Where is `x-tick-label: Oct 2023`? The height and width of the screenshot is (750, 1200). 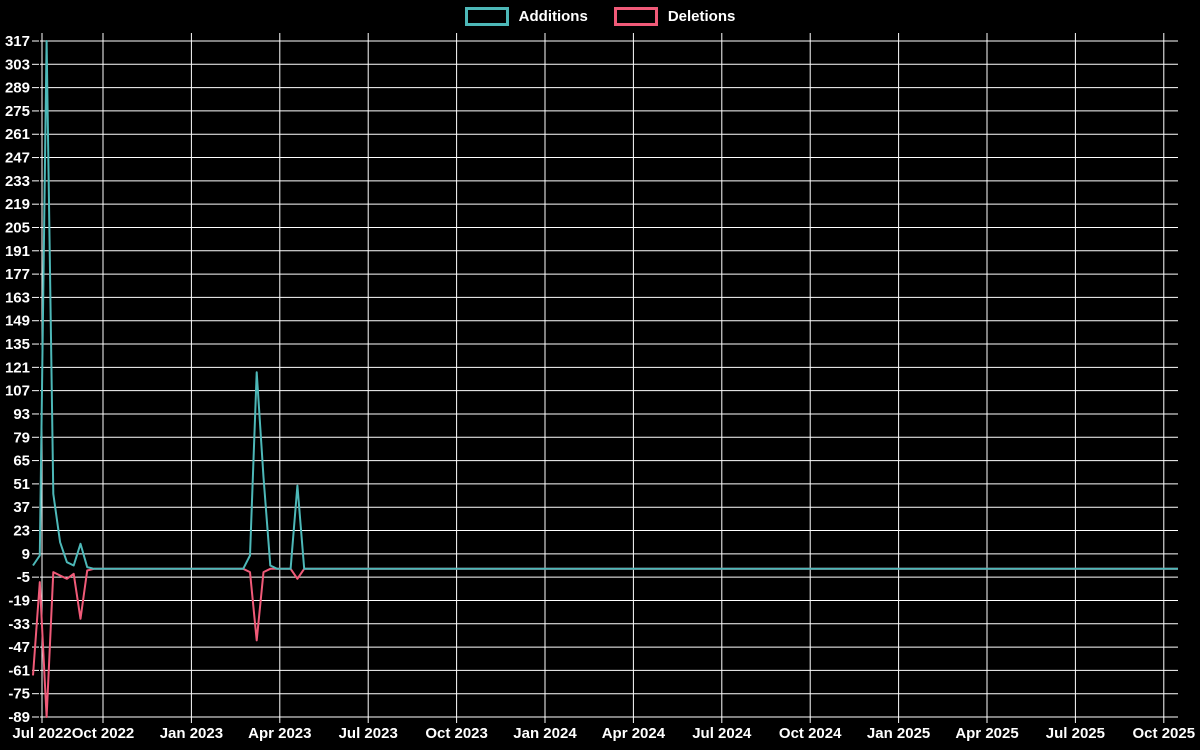 x-tick-label: Oct 2023 is located at coordinates (456, 733).